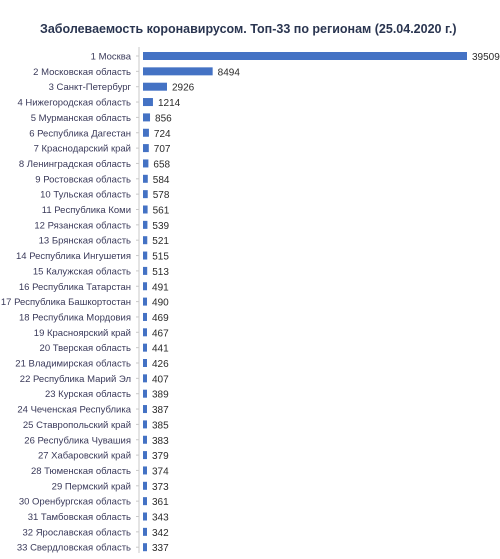 Image resolution: width=500 pixels, height=559 pixels. Describe the element at coordinates (79, 517) in the screenshot. I see `category-label: 31 Тамбовская область` at that location.